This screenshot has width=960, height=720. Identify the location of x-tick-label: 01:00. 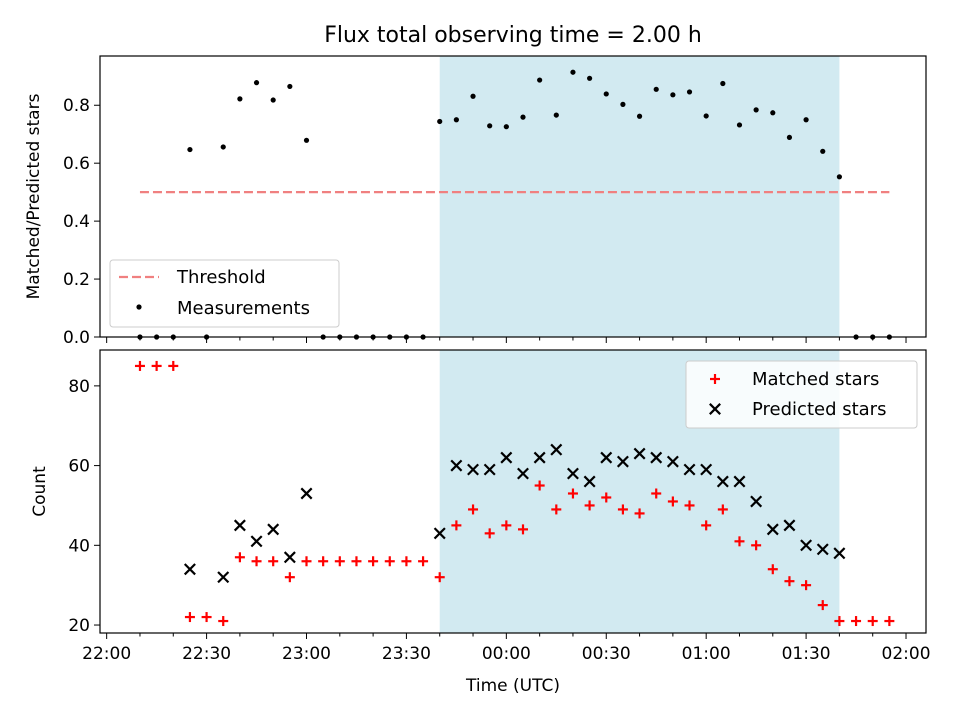
(706, 654).